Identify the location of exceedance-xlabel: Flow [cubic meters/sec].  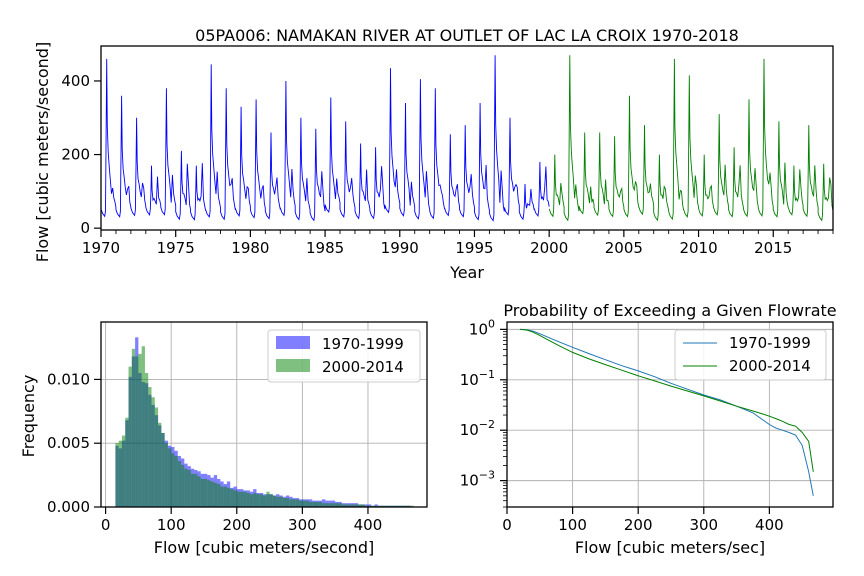
(670, 547).